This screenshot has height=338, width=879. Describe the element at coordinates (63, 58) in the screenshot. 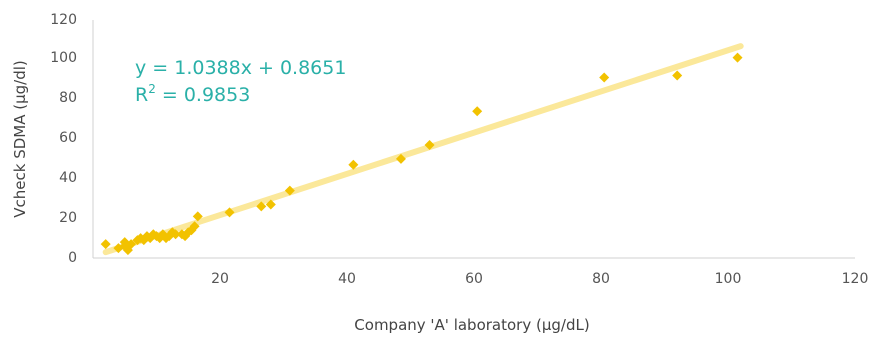

I see `y-tick-100: 100` at that location.